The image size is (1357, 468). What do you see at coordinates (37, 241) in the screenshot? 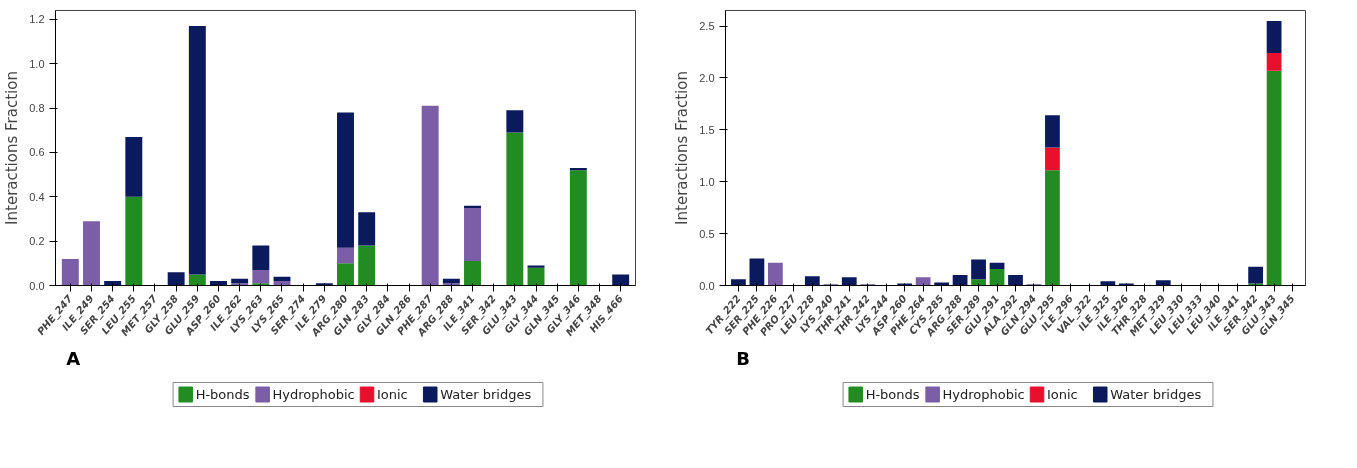
I see `y-tick-label: 0.2` at bounding box center [37, 241].